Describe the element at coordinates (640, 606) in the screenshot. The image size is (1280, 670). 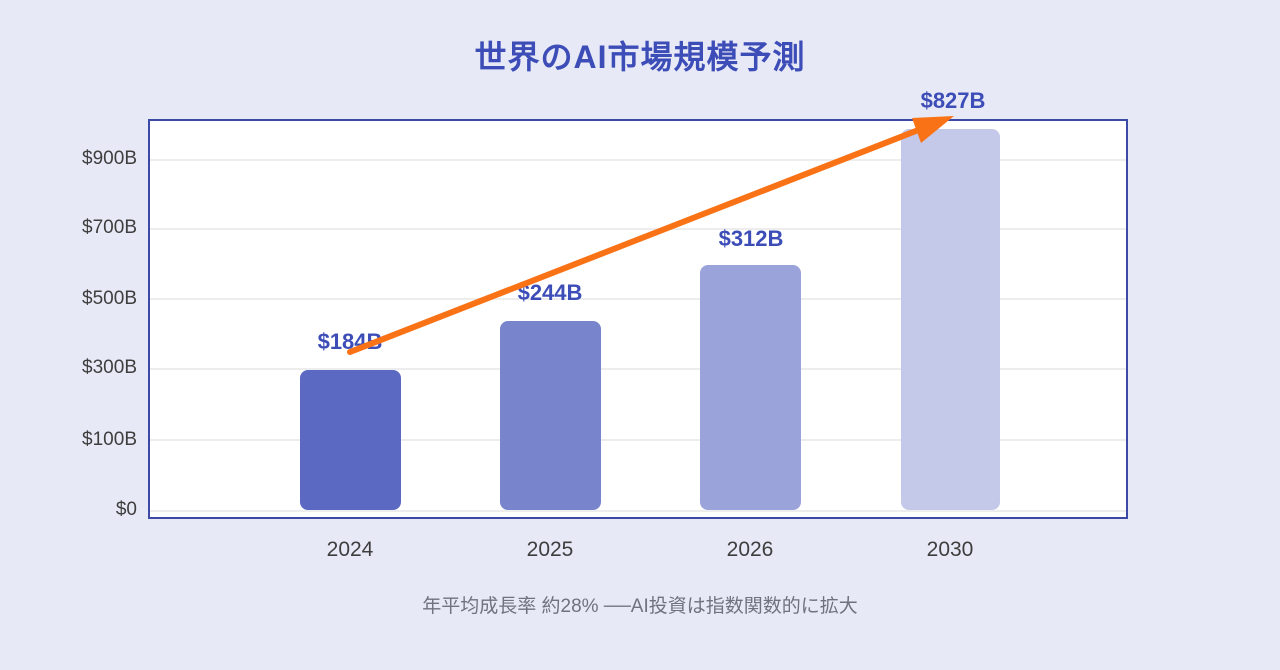
I see `chart-caption: 年平均成長率 約28% ──AI投資は指数関数的に拡大` at that location.